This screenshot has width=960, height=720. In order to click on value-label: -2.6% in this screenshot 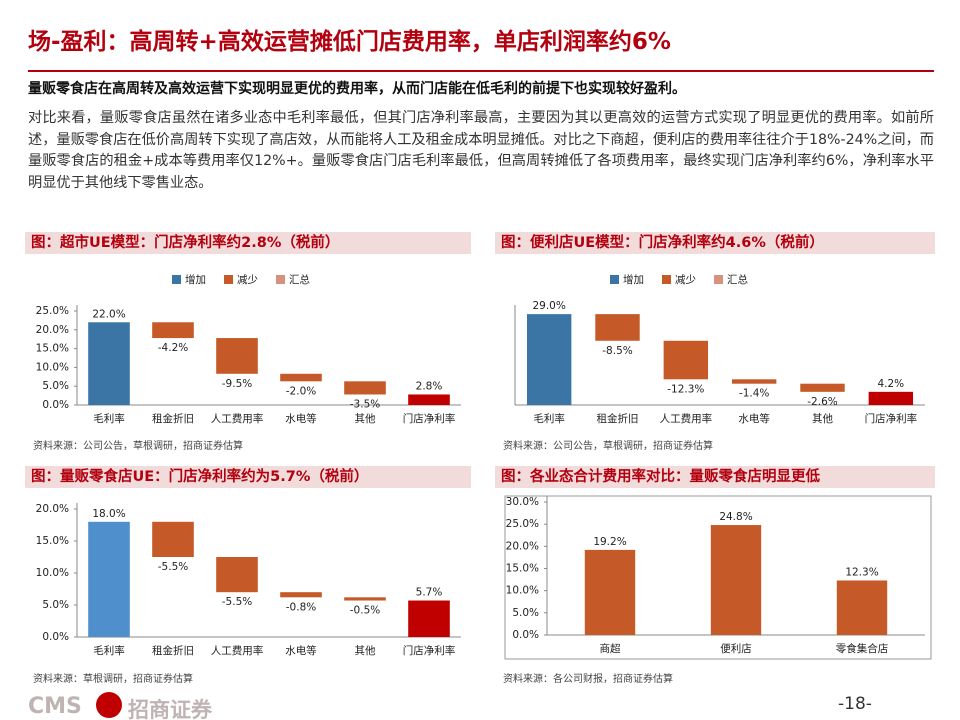, I will do `click(822, 402)`.